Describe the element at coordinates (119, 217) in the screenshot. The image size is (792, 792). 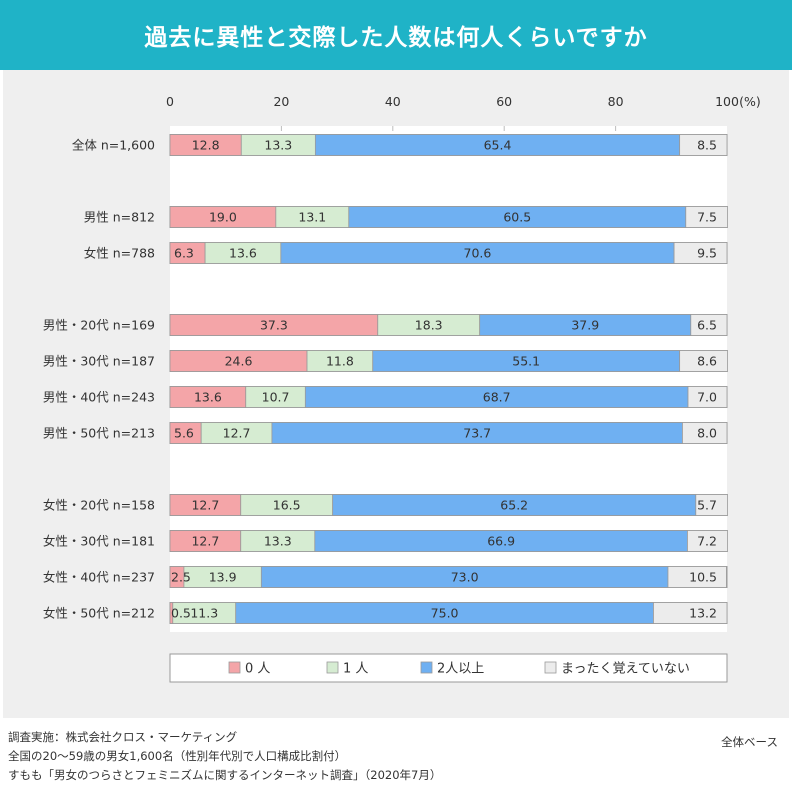
I see `category-label: 男性 n=812` at that location.